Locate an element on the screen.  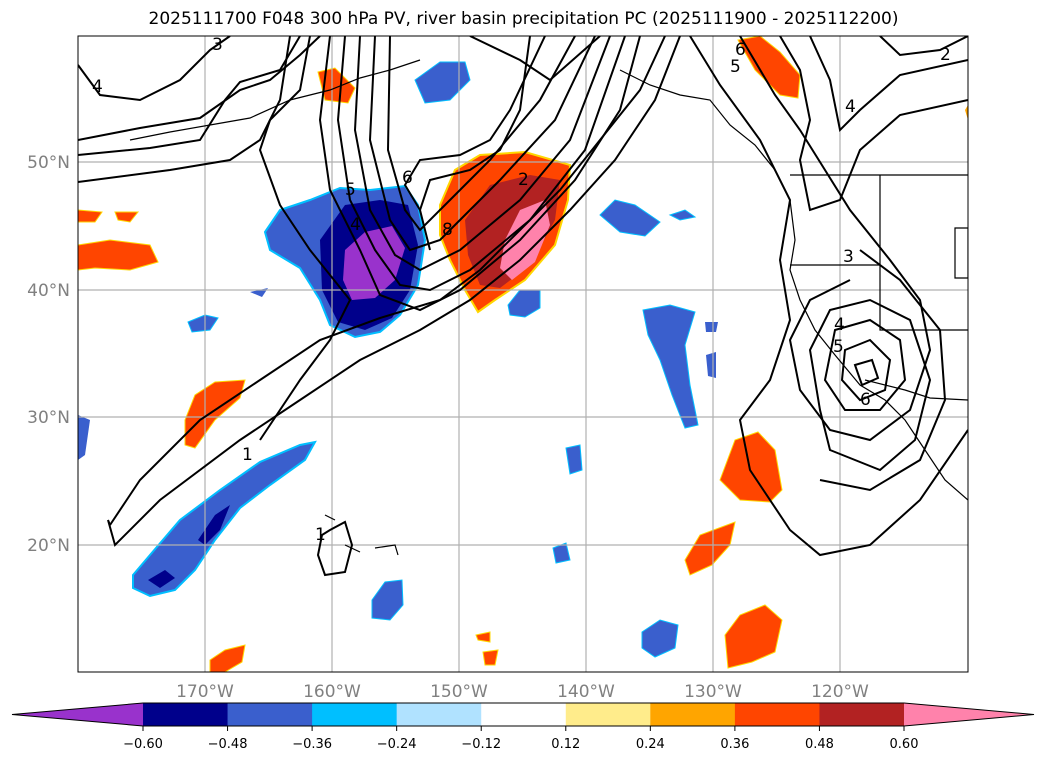
colorbar-tick-label: 0.36 is located at coordinates (734, 744).